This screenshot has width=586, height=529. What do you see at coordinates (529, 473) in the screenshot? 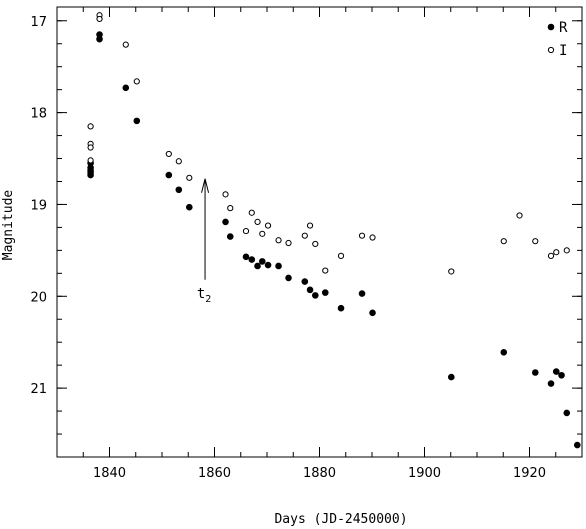
I see `x-tick-label: 1920` at bounding box center [529, 473].